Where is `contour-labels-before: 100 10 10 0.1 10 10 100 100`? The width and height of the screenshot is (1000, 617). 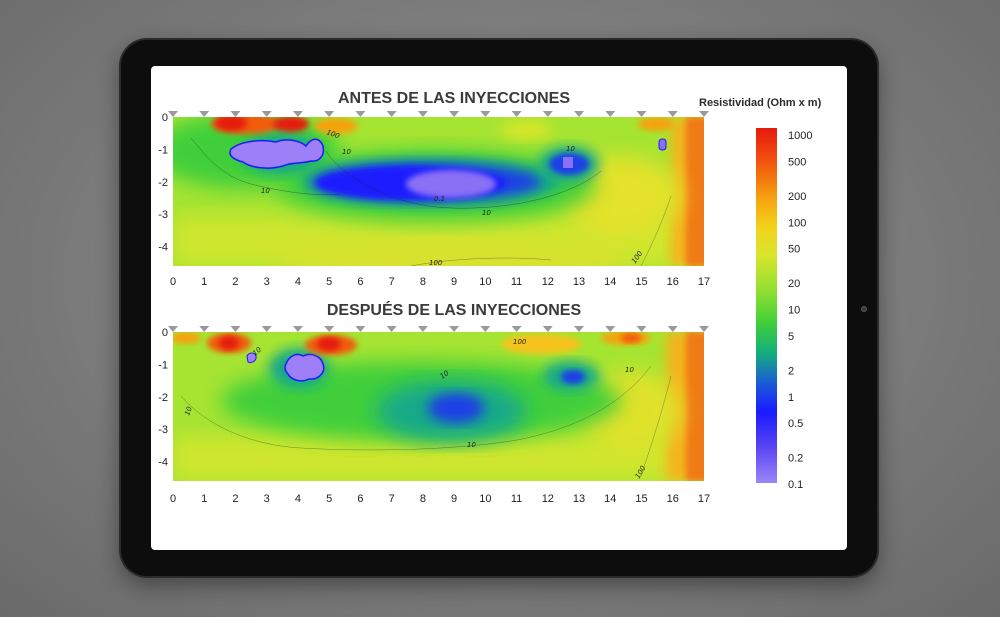
contour-labels-before: 100 10 10 0.1 10 10 100 100 is located at coordinates (453, 197).